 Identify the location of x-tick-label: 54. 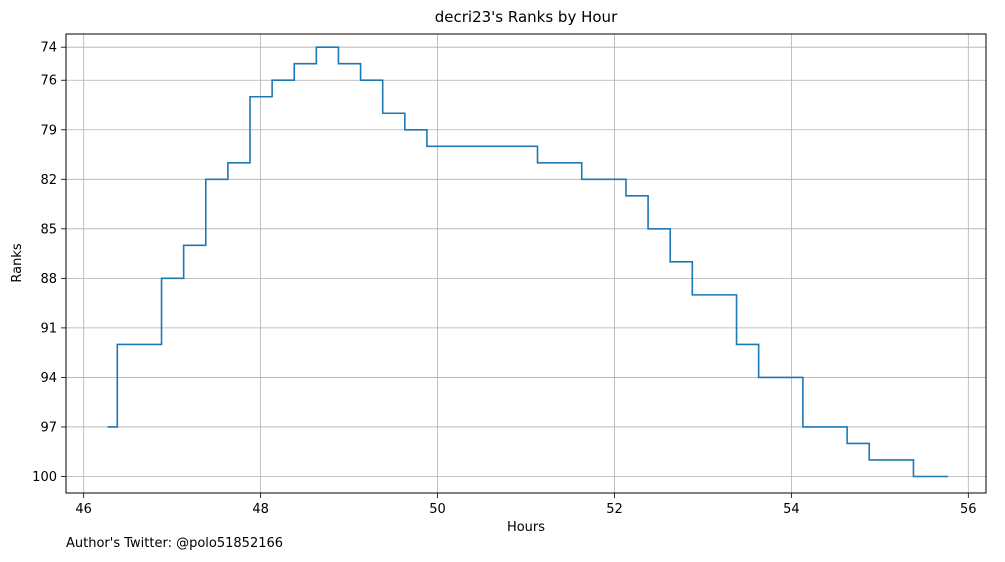
(791, 509).